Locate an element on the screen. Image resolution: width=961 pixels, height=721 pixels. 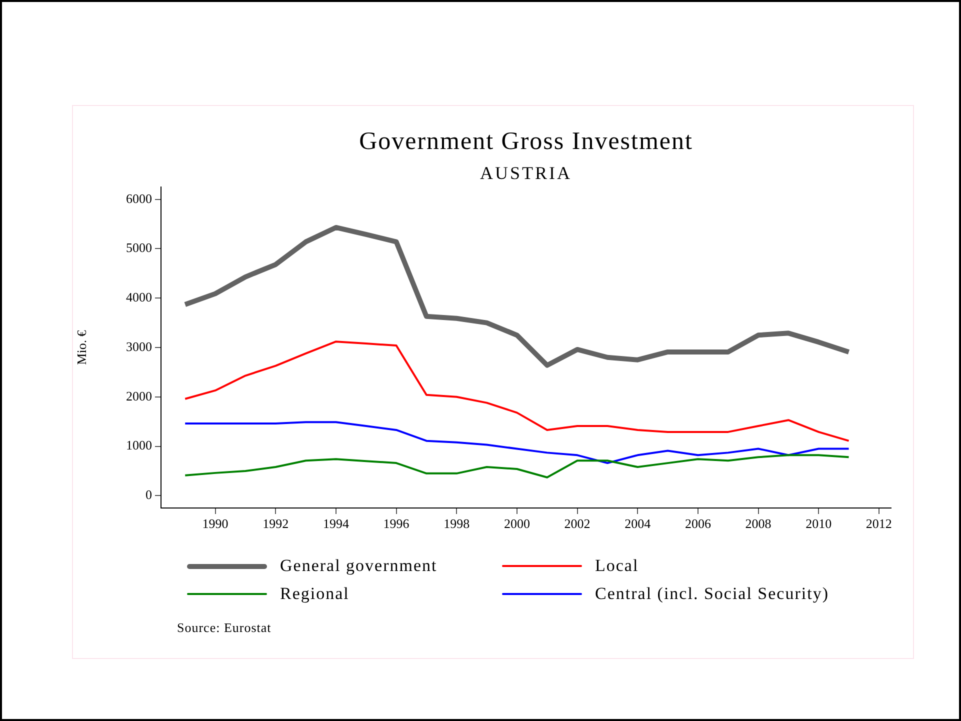
y-tick-label: 0 is located at coordinates (149, 494).